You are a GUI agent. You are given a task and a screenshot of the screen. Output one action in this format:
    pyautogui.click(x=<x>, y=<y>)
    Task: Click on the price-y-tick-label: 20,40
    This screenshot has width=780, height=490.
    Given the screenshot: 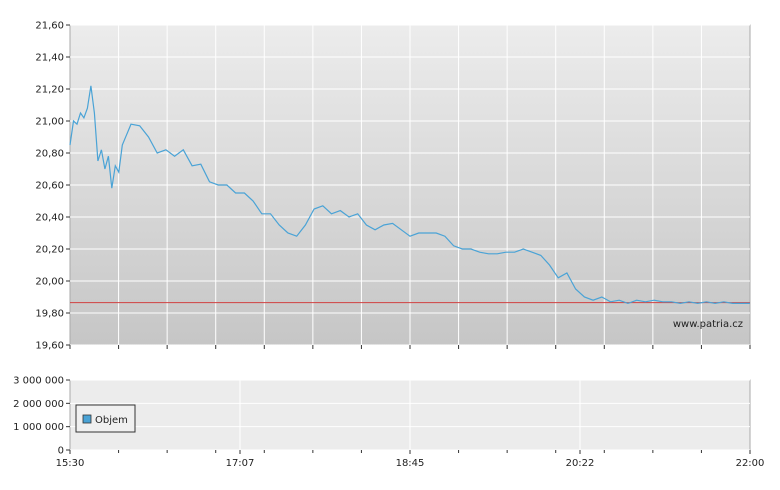 What is the action you would take?
    pyautogui.click(x=49, y=218)
    